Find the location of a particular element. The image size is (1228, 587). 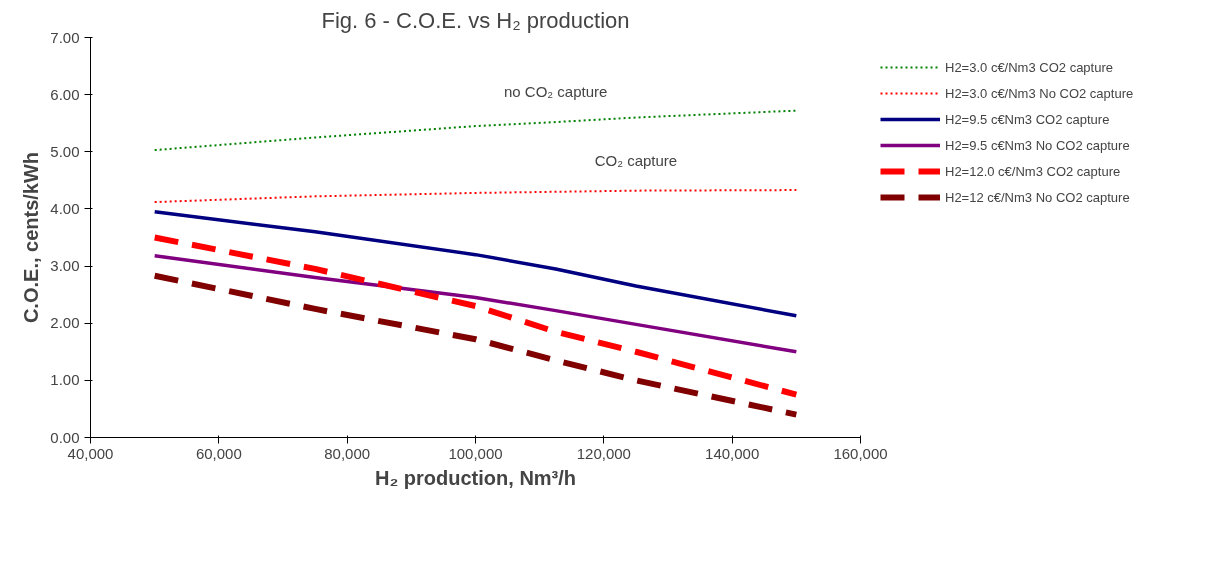

y-tick-label: 7.00 is located at coordinates (65, 37).